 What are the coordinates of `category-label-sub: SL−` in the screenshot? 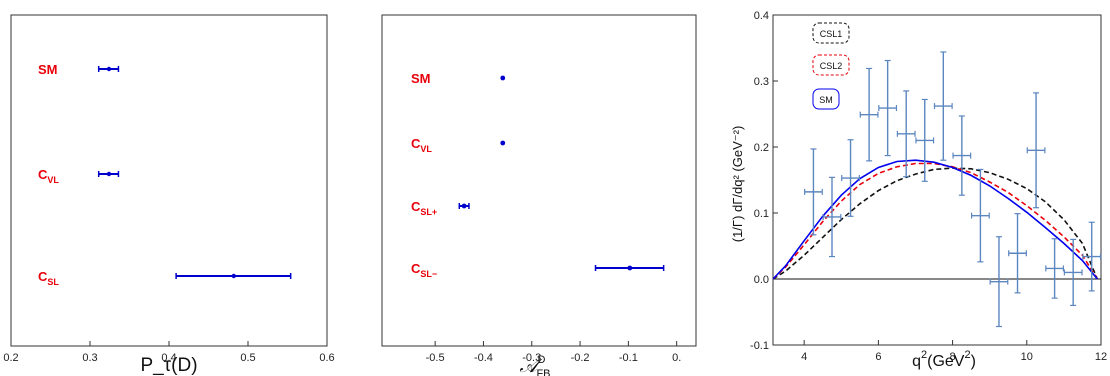 It's located at (428, 274).